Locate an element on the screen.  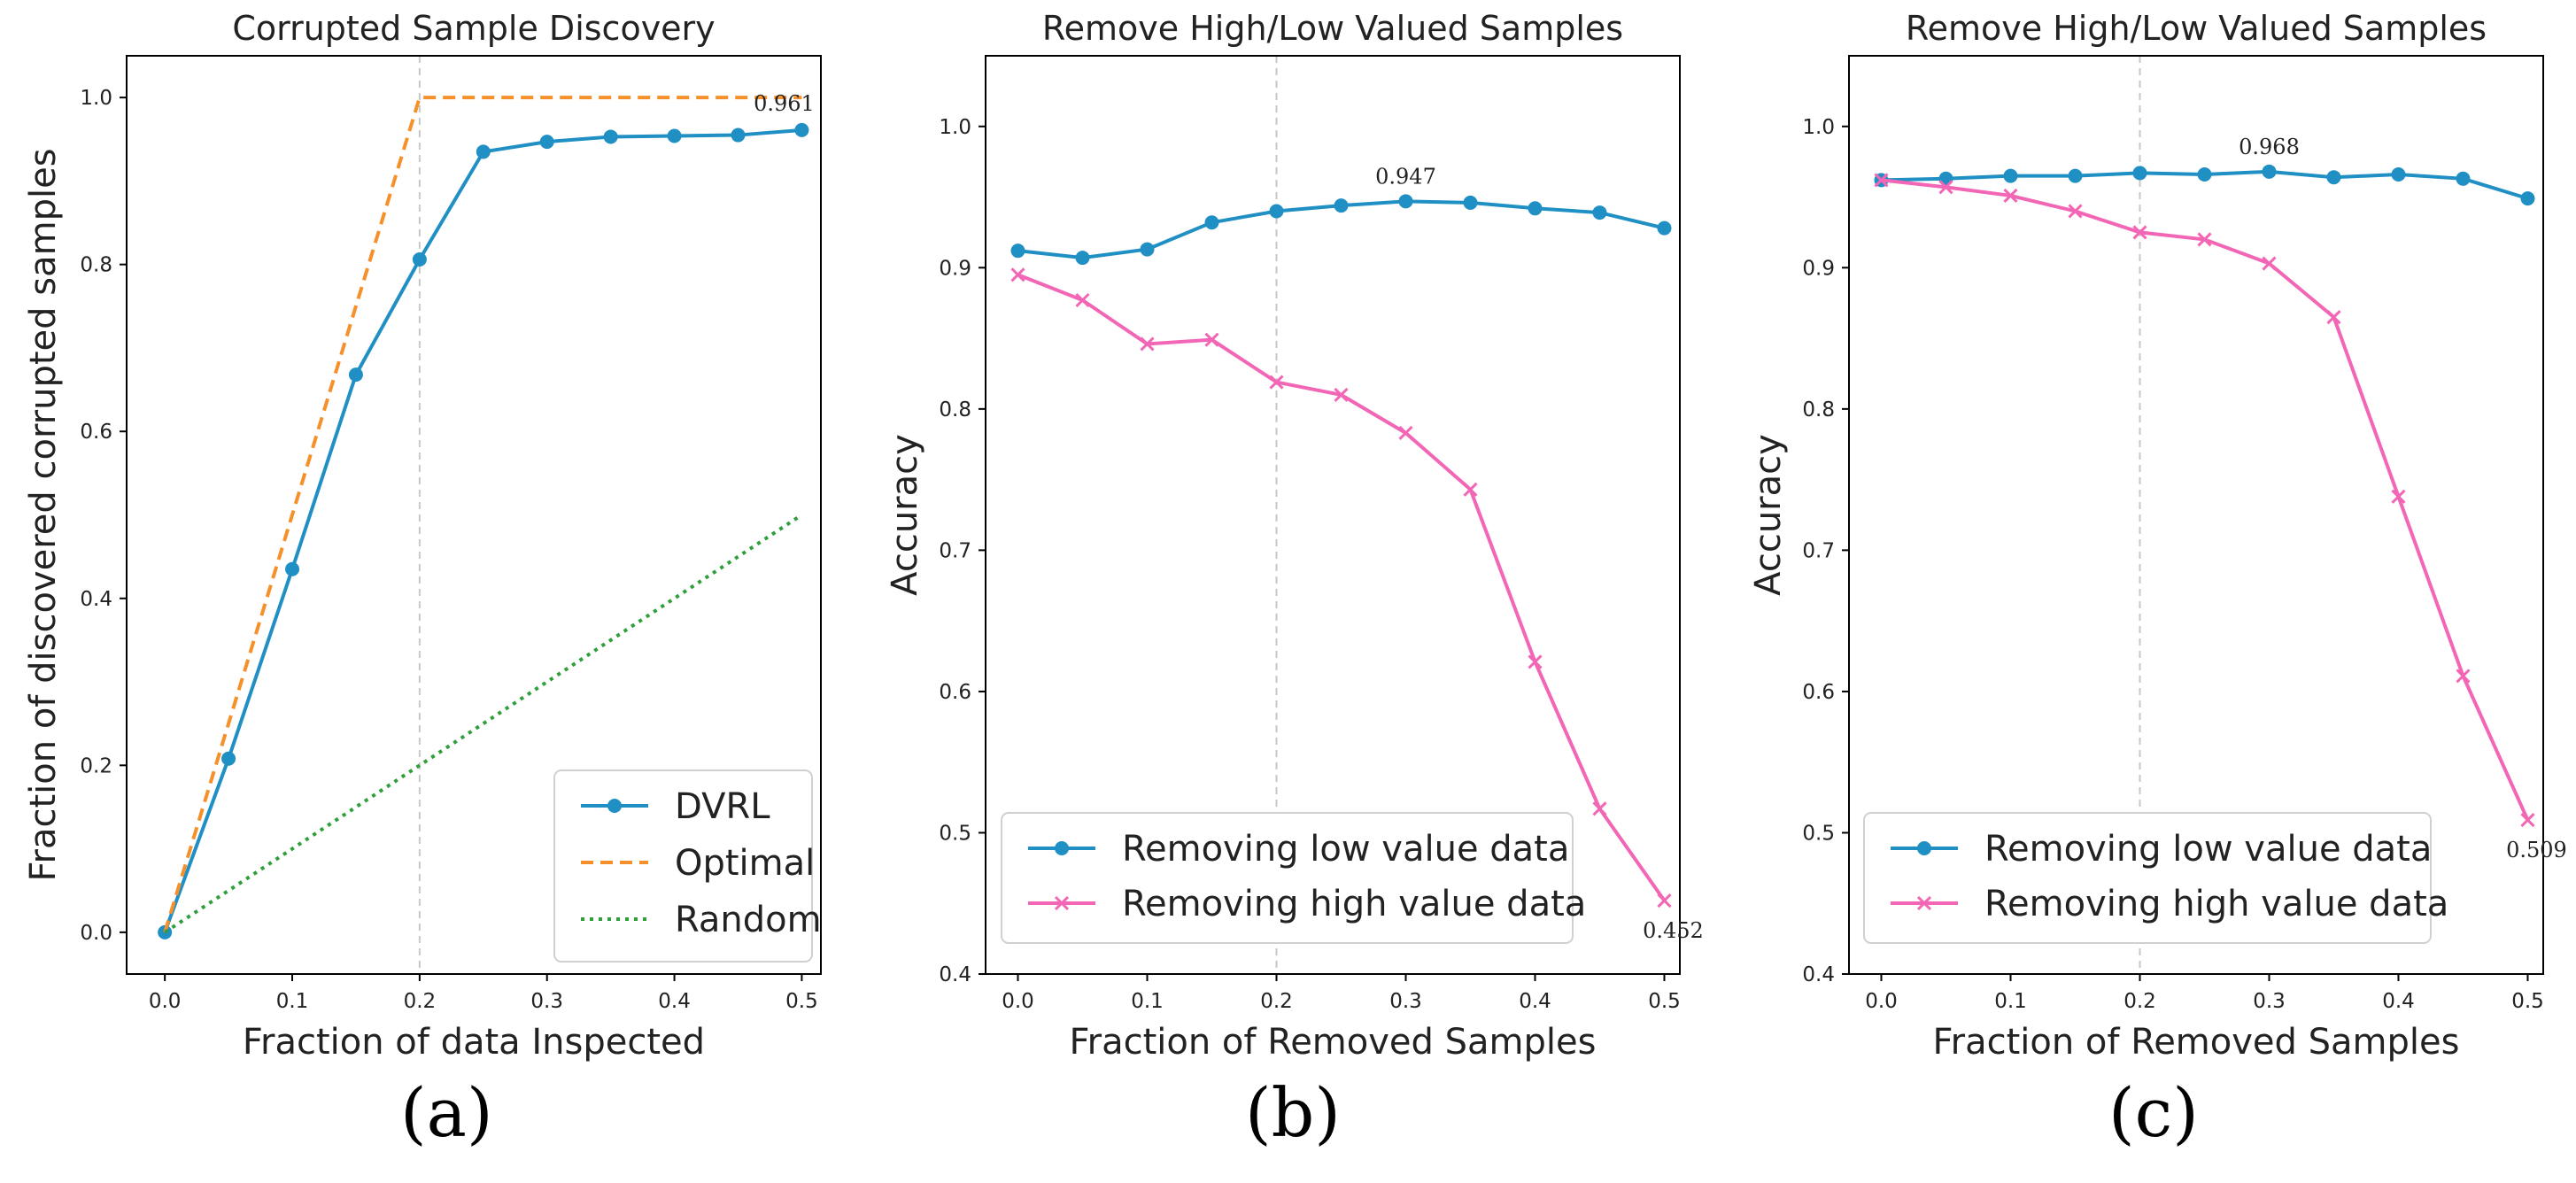
y-tick-label: 0.5 is located at coordinates (1818, 833).